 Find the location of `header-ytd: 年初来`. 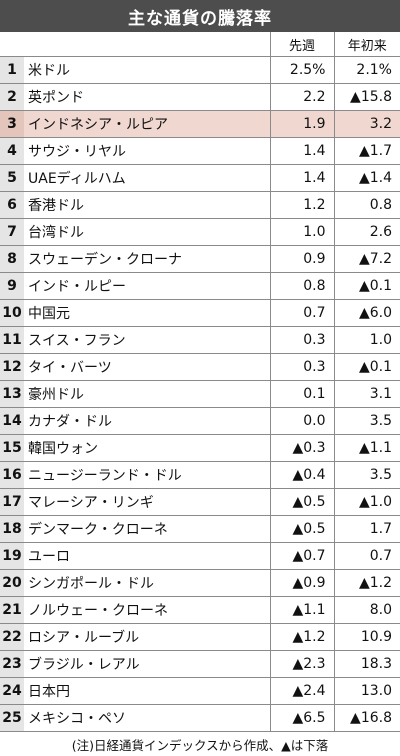

header-ytd: 年初来 is located at coordinates (366, 44).